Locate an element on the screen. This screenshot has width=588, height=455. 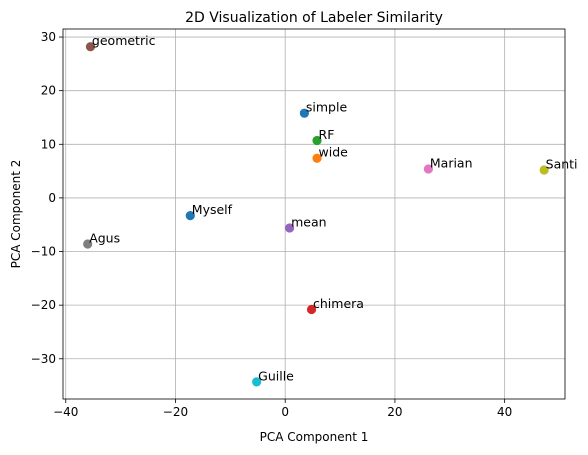
point-label: Agus is located at coordinates (104, 238).